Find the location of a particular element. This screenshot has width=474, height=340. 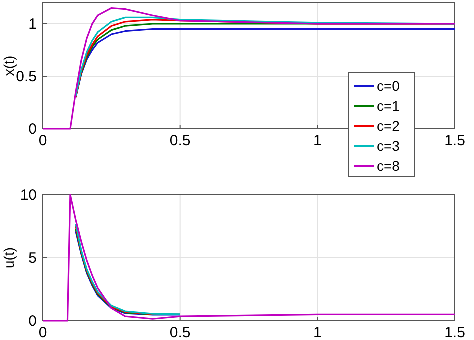

x-tick-label: 0 is located at coordinates (43, 332).